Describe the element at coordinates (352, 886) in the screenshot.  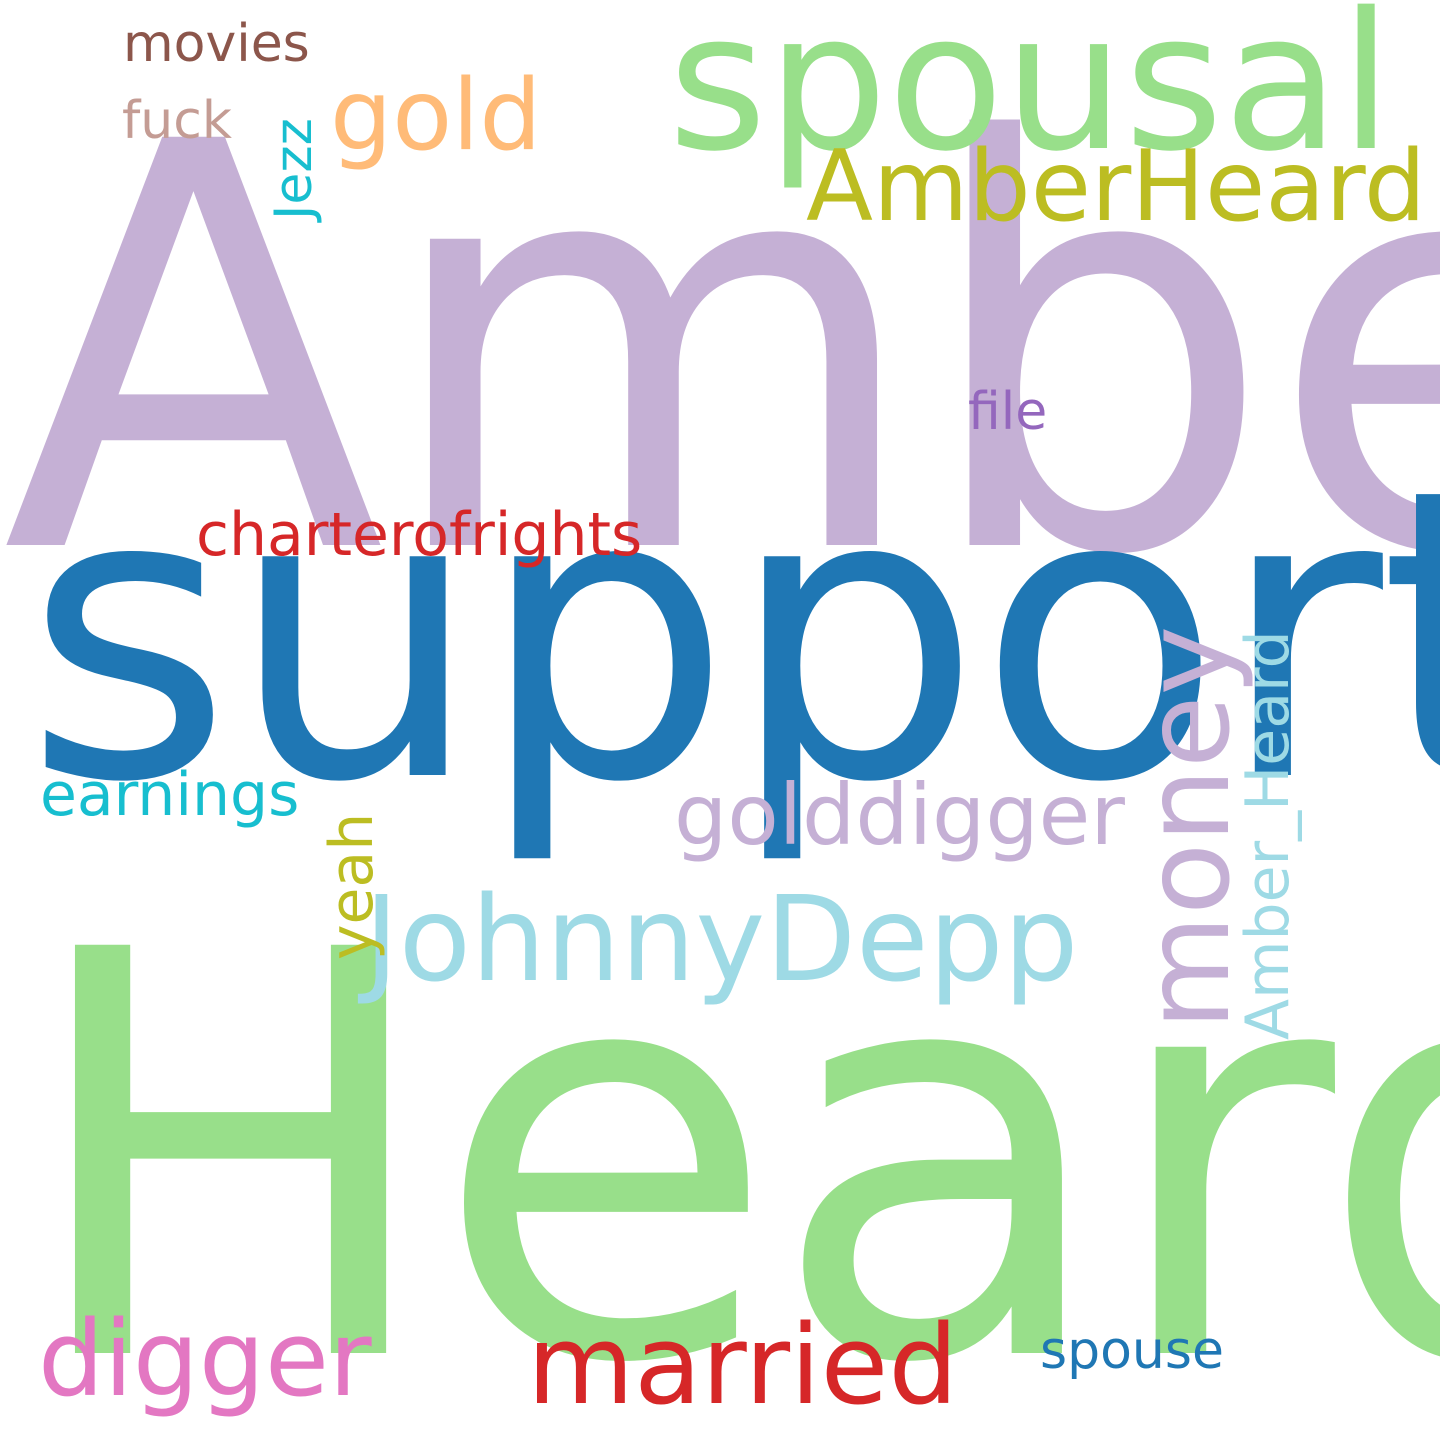
I see `word-yeah: yeah` at that location.